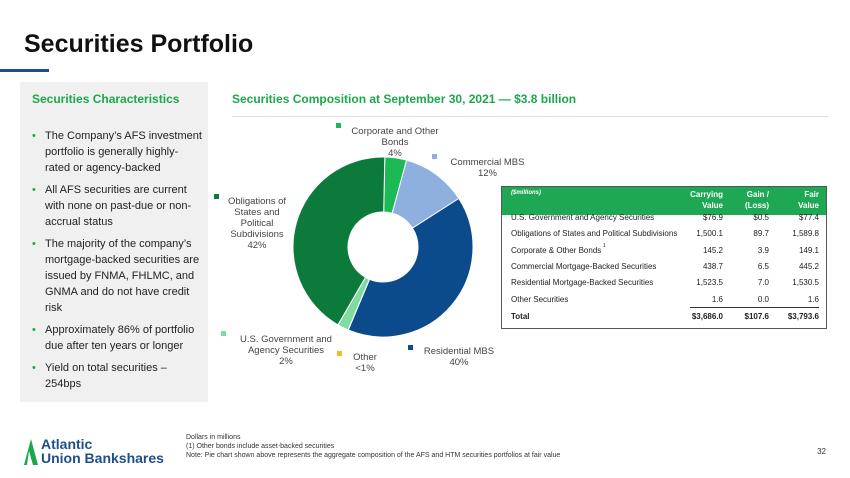 This screenshot has width=850, height=478. I want to click on cell: $0.5, so click(761, 217).